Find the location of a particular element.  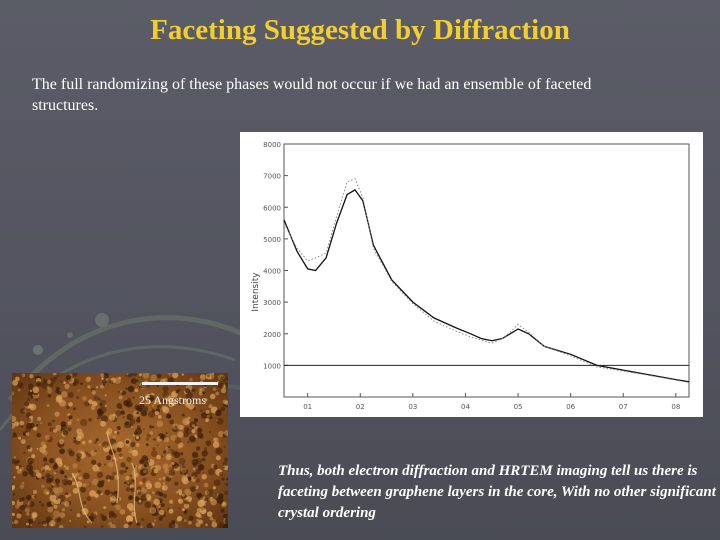

y-tick-label: 4000 is located at coordinates (272, 272).